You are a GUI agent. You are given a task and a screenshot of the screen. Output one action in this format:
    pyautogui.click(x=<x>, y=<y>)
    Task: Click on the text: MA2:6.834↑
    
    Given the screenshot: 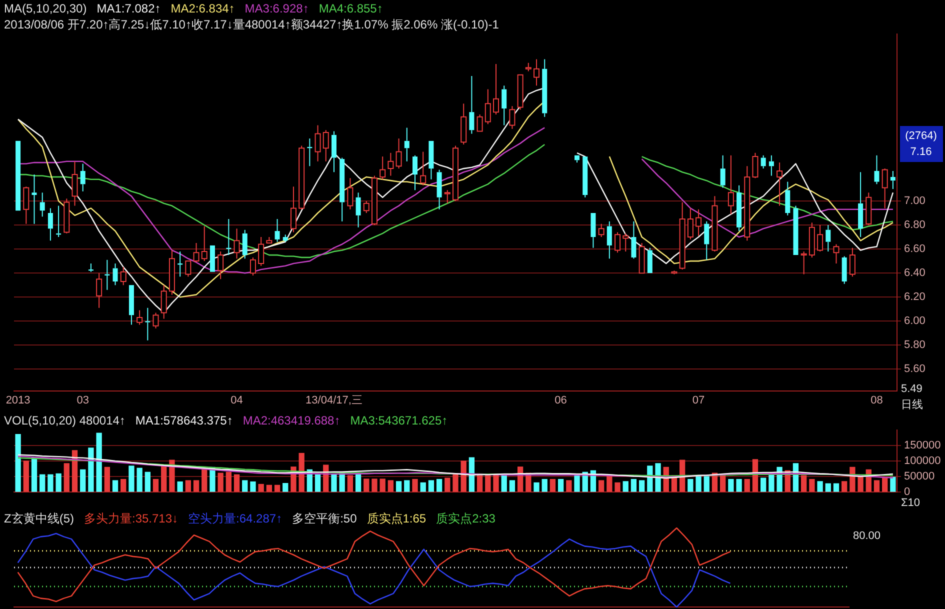 What is the action you would take?
    pyautogui.click(x=202, y=8)
    